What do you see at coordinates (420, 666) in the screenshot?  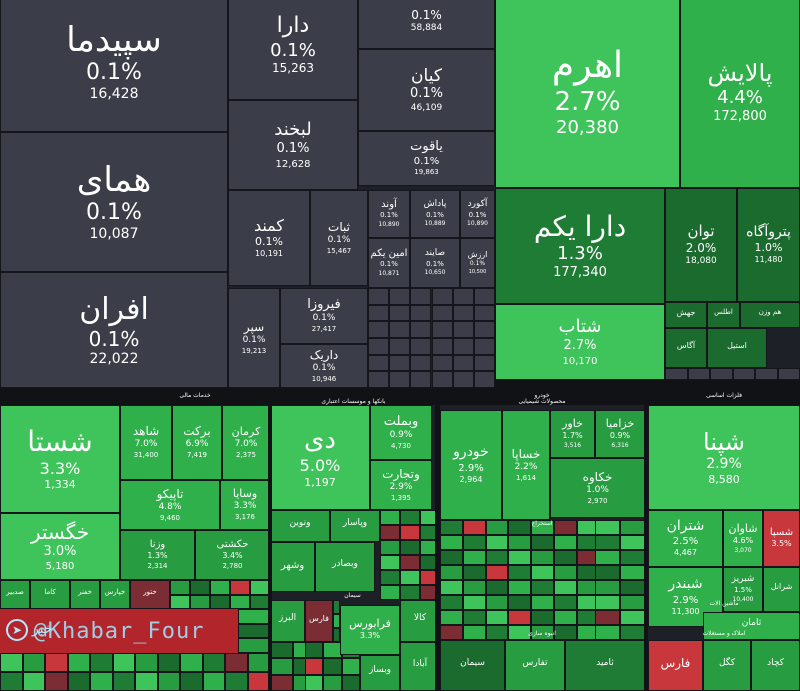 I see `stock-tile: آبادا` at bounding box center [420, 666].